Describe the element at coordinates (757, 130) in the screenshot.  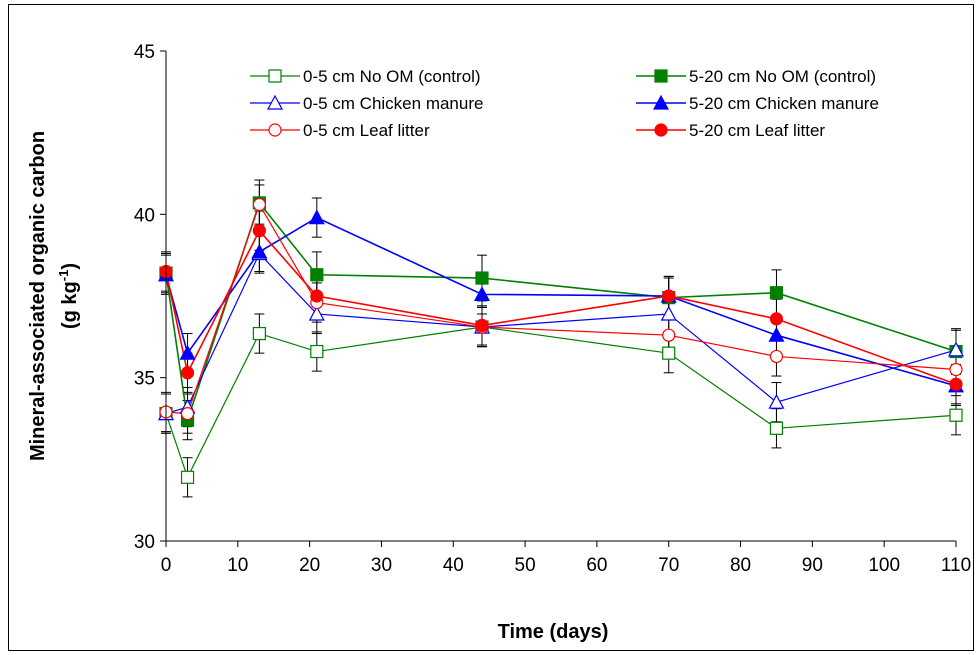
I see `legend-label: 5-20 cm Leaf litter` at that location.